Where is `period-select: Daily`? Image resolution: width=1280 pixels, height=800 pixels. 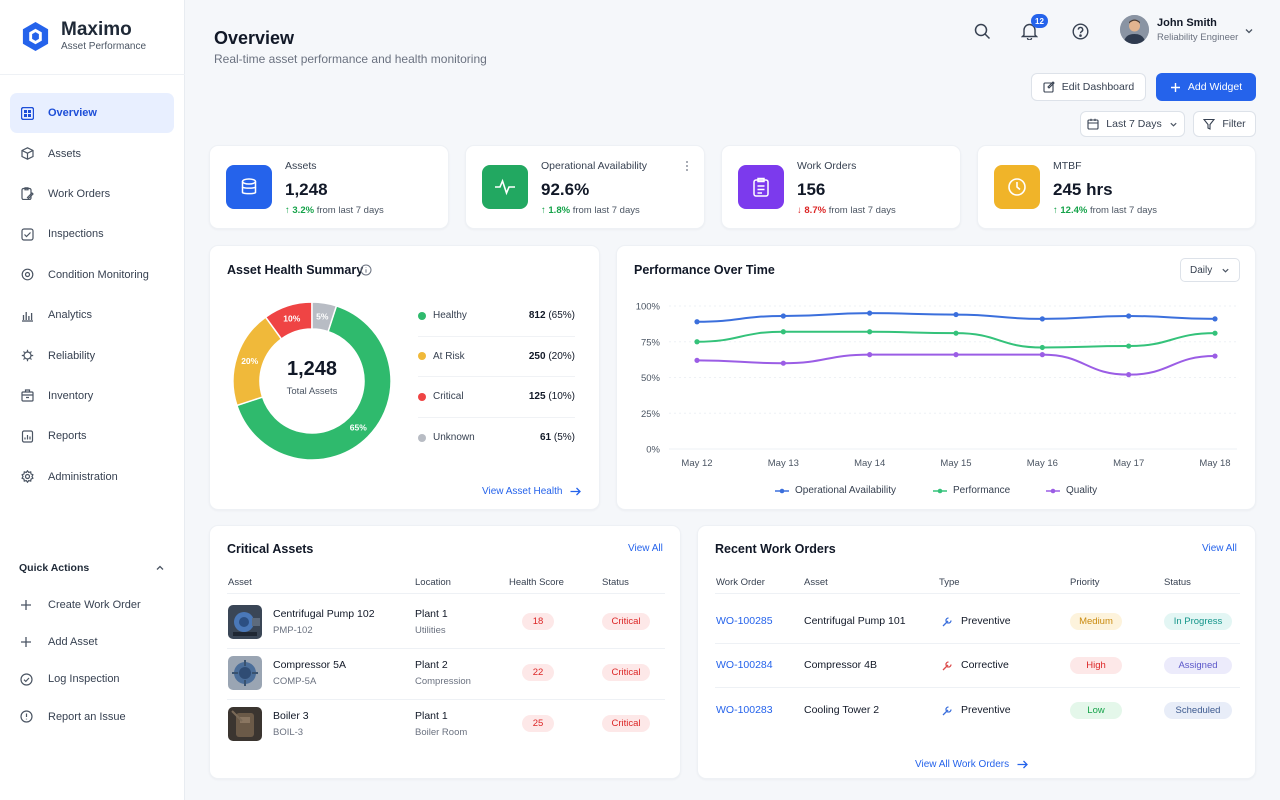 period-select: Daily is located at coordinates (1210, 270).